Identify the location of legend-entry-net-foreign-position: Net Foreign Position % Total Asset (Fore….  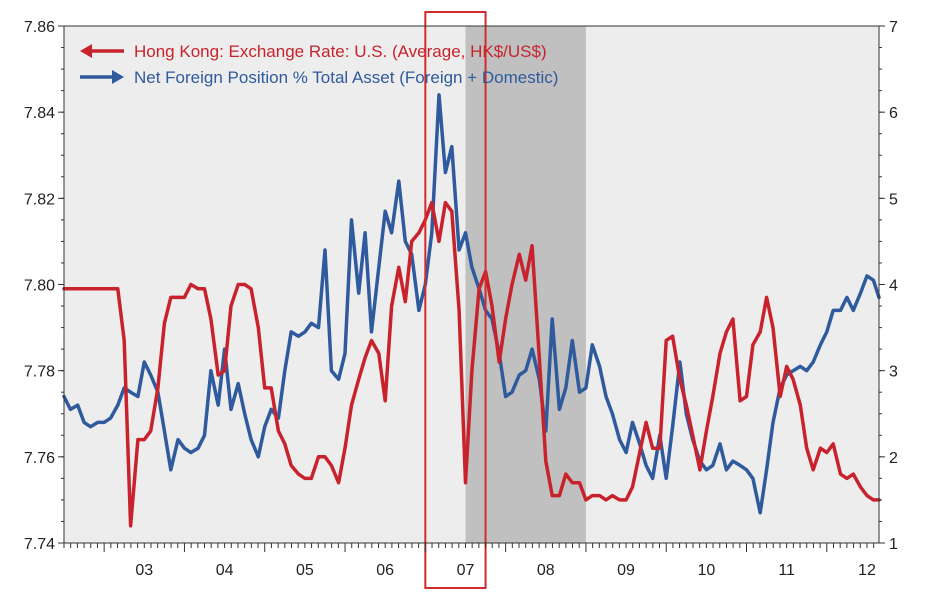
(319, 77).